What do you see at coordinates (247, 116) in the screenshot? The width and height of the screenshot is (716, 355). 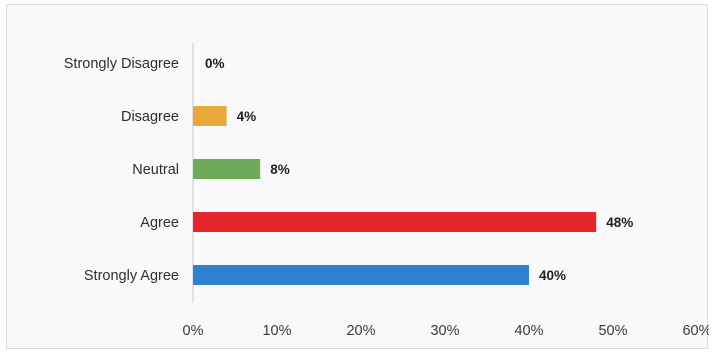 I see `value-label-disagree: 4%` at bounding box center [247, 116].